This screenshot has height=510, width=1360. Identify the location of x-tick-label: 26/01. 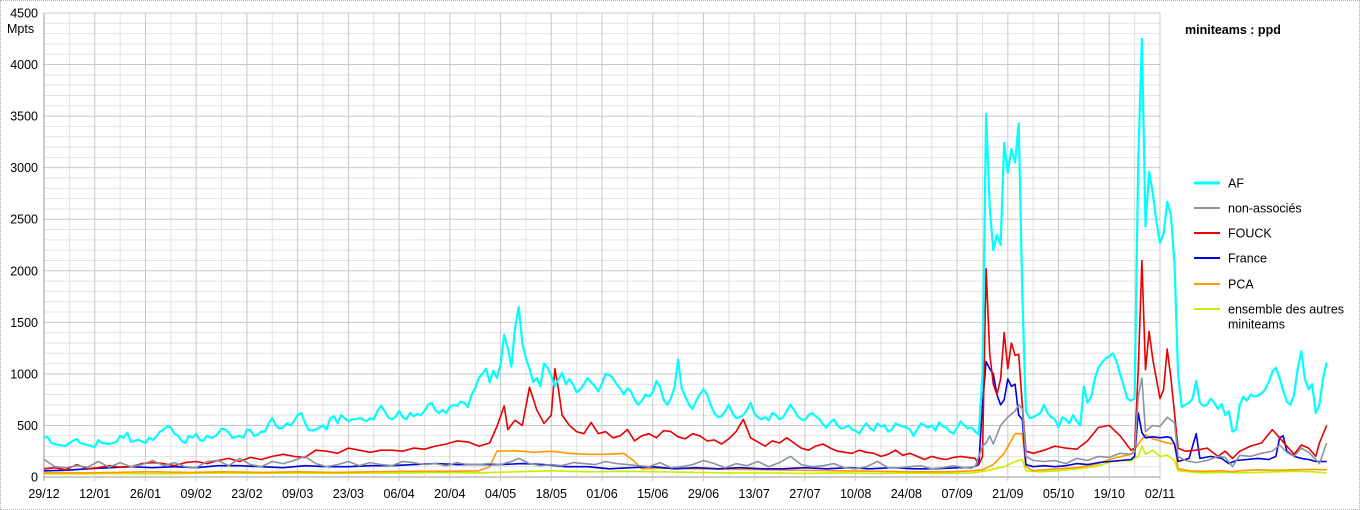
(145, 494).